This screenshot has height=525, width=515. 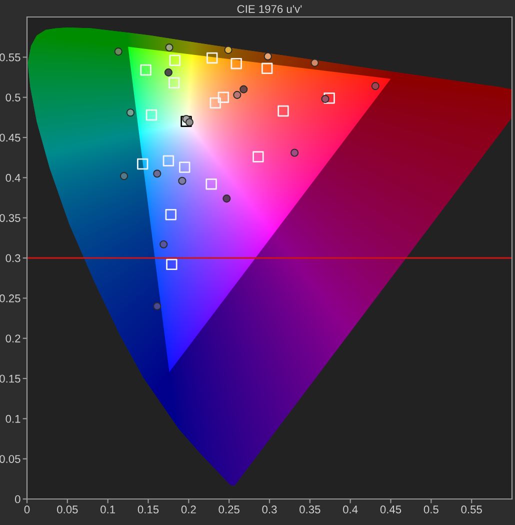 I want to click on y-tick-label: 0.05, so click(x=10, y=459).